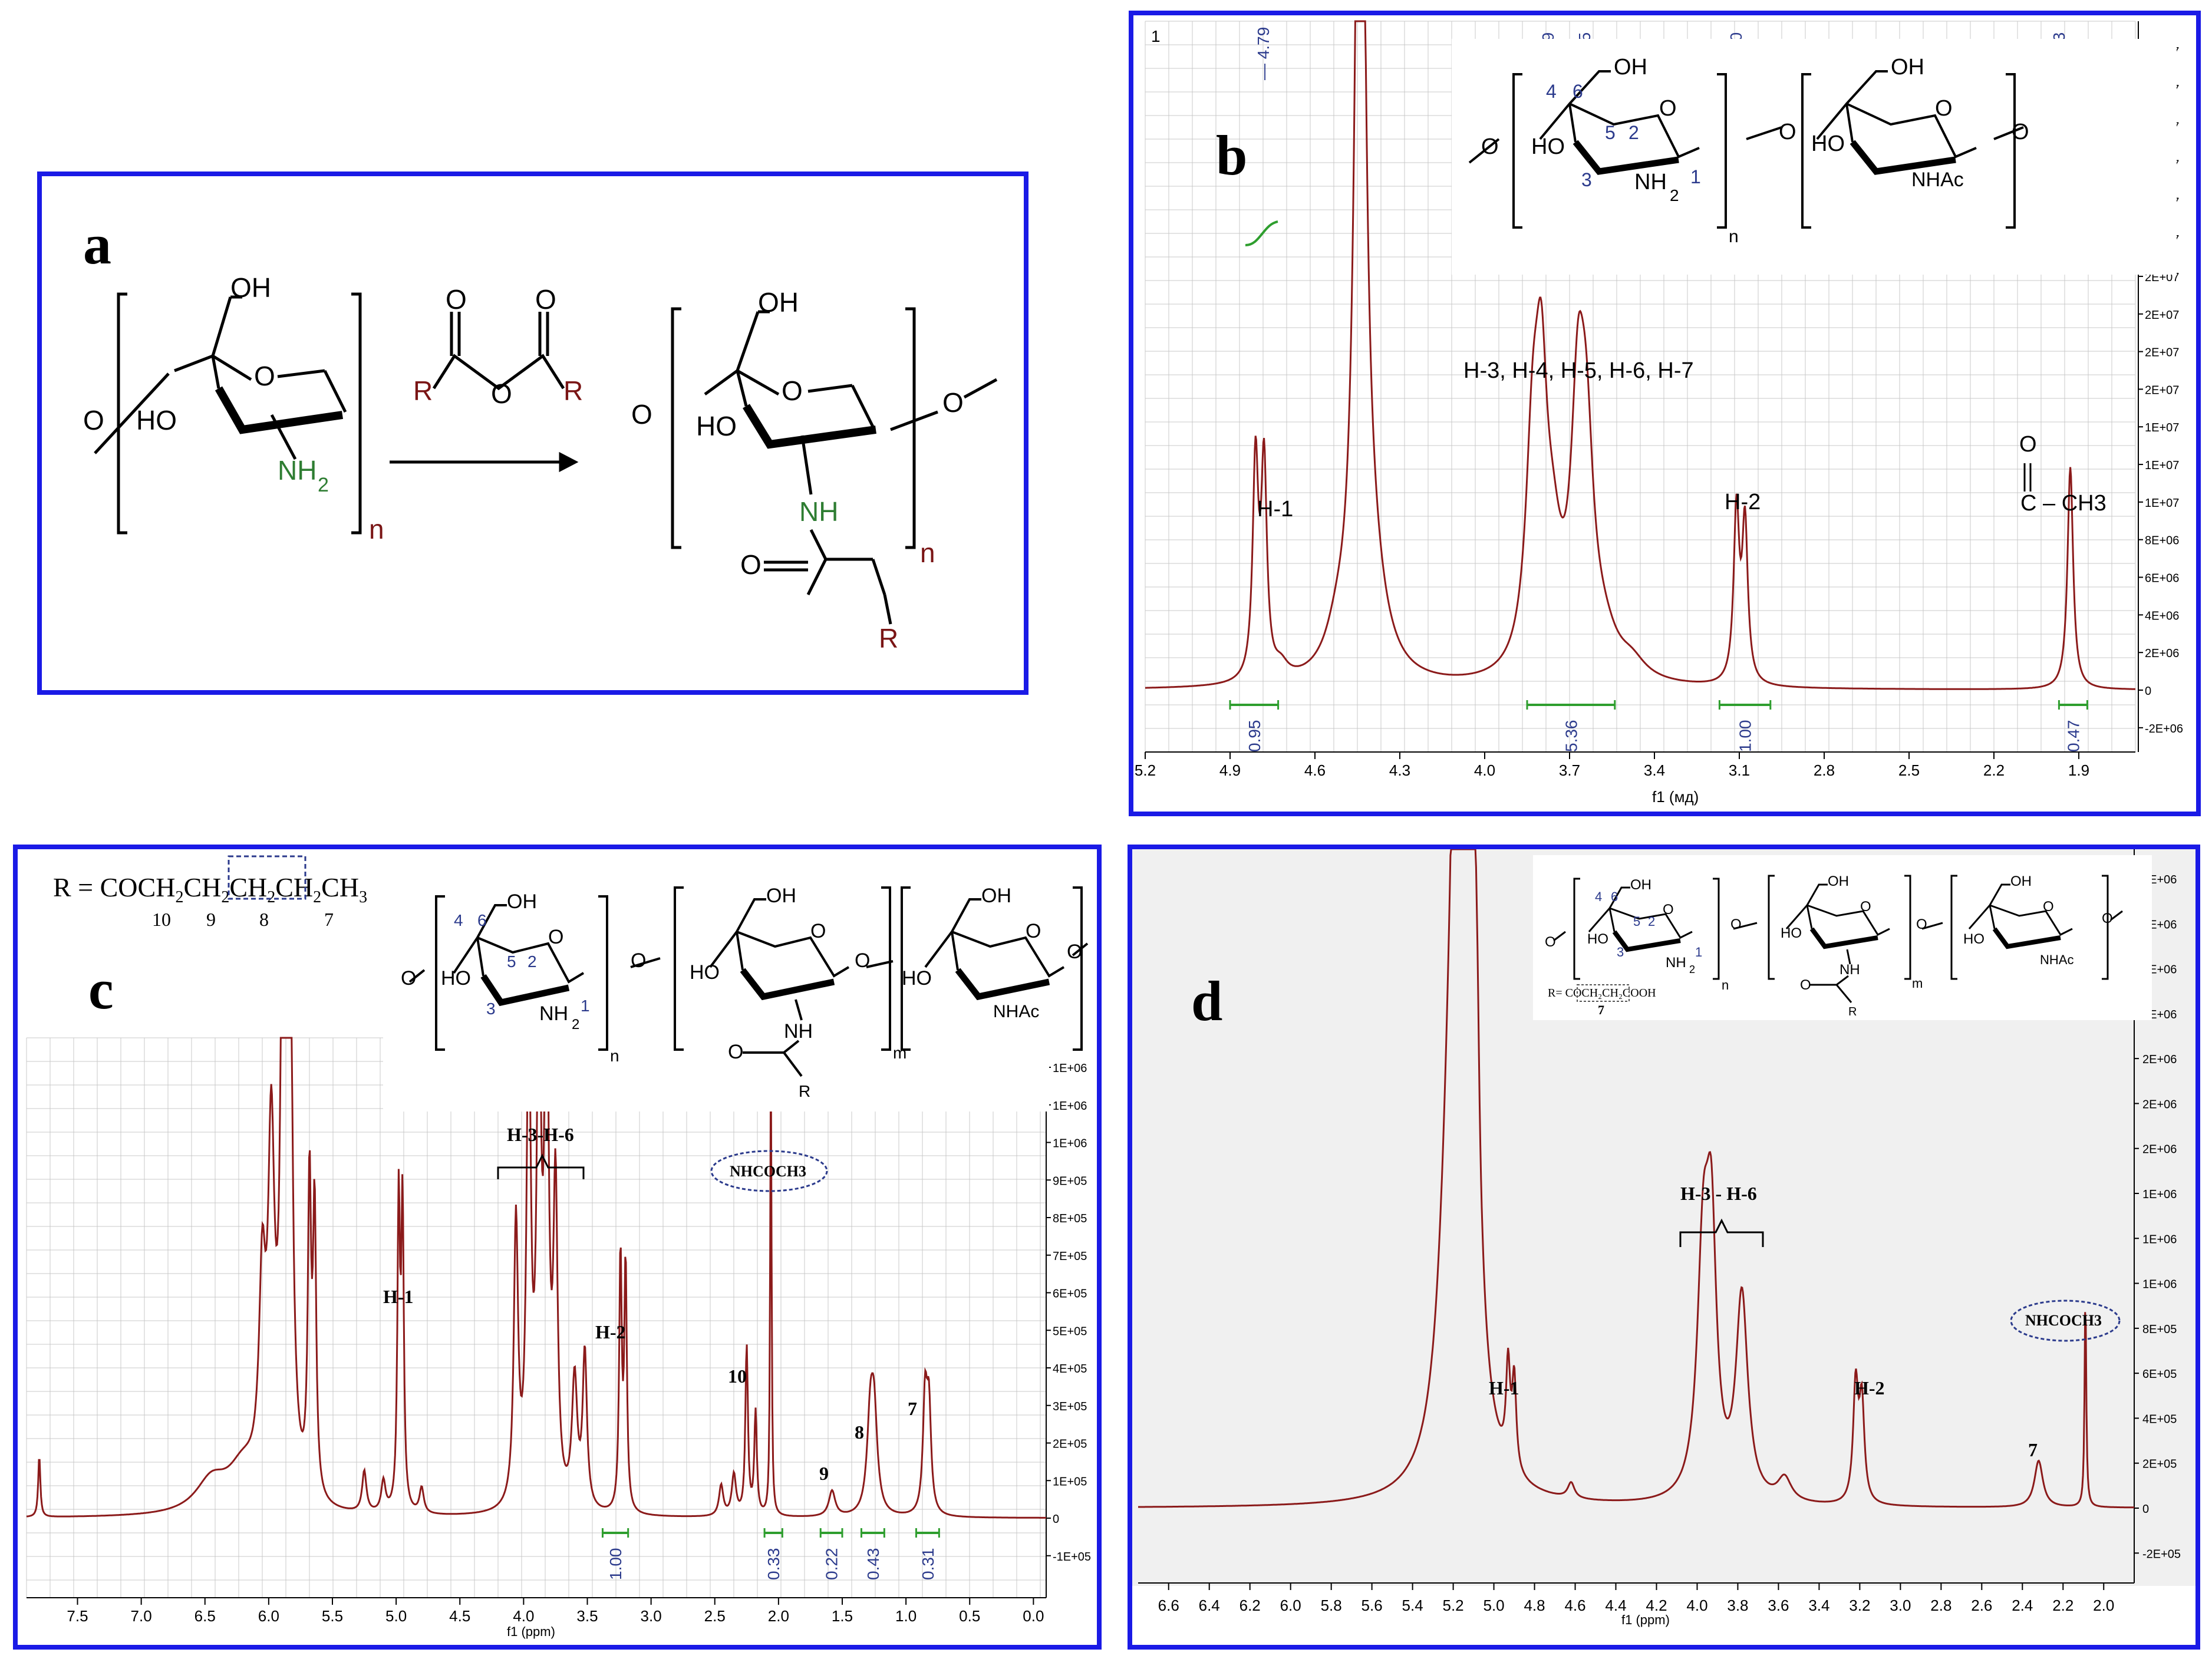 Image resolution: width=2212 pixels, height=1659 pixels. I want to click on x-tick-label: 1.0, so click(906, 1616).